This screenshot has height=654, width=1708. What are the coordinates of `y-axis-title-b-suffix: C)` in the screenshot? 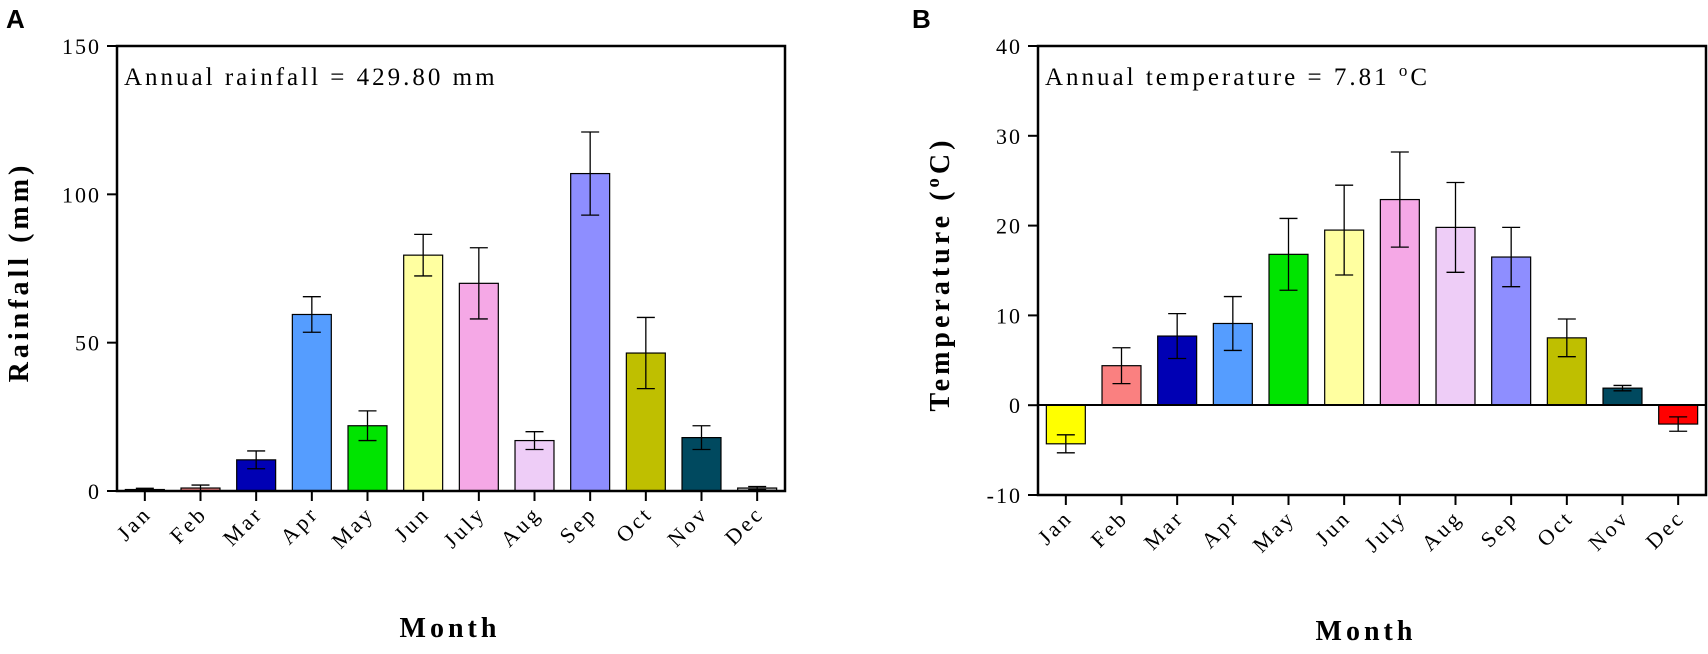 It's located at (940, 156).